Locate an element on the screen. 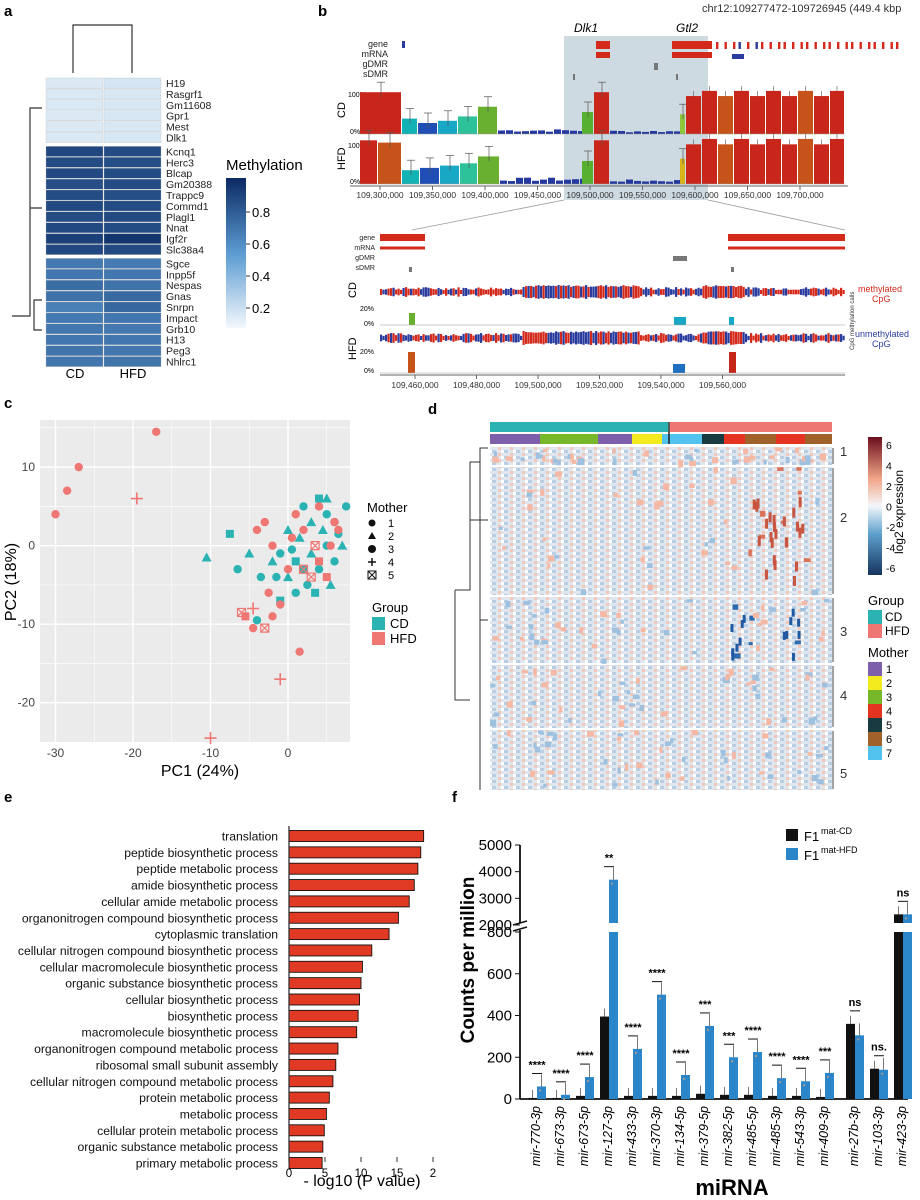 The image size is (920, 1200). gene-label: Mest is located at coordinates (177, 128).